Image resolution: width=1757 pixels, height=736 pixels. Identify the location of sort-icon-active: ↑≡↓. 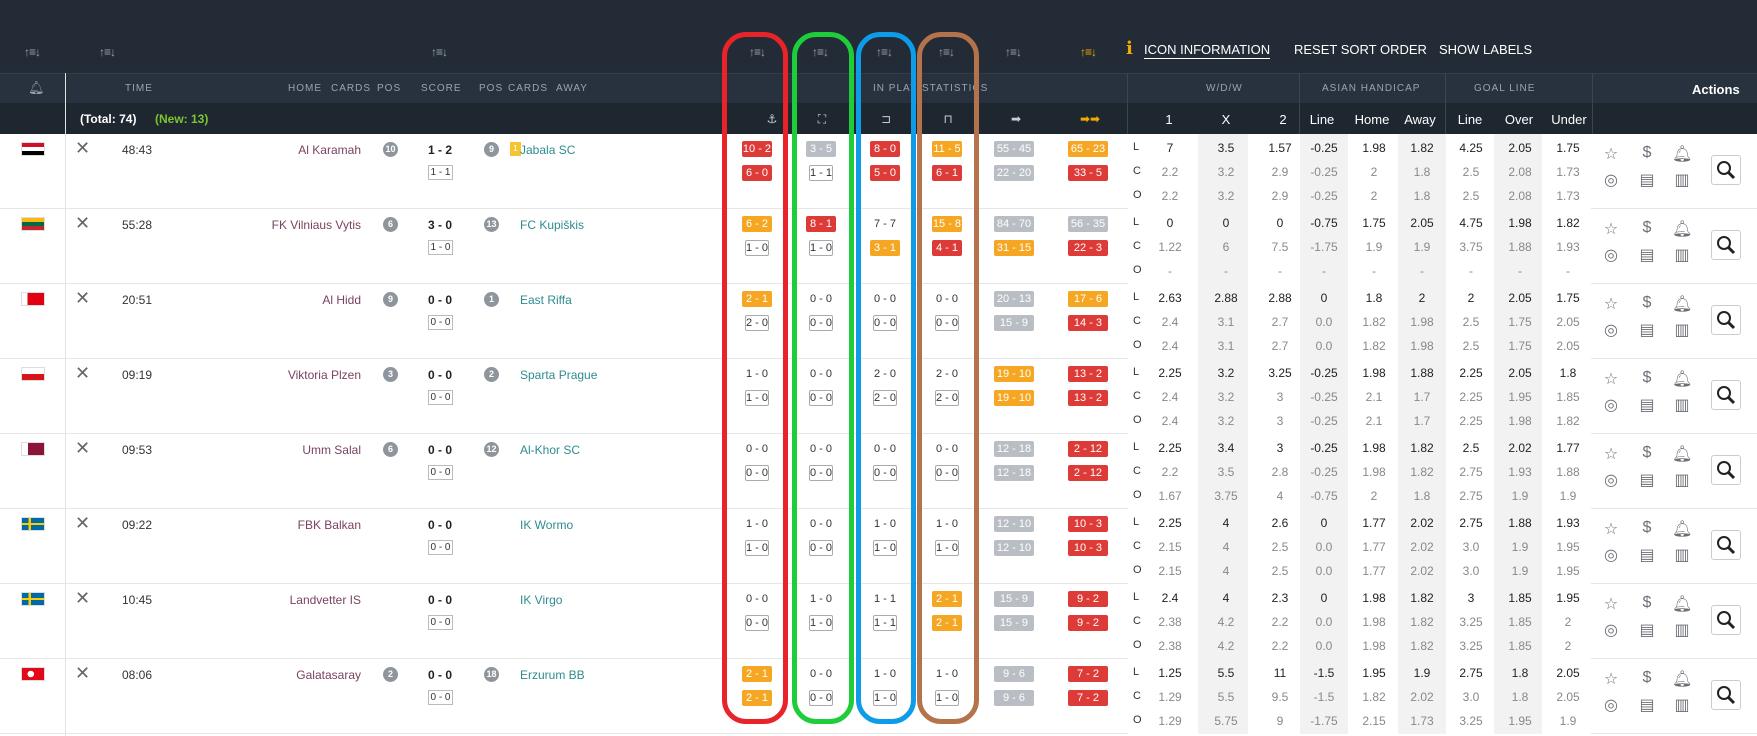
(1088, 52).